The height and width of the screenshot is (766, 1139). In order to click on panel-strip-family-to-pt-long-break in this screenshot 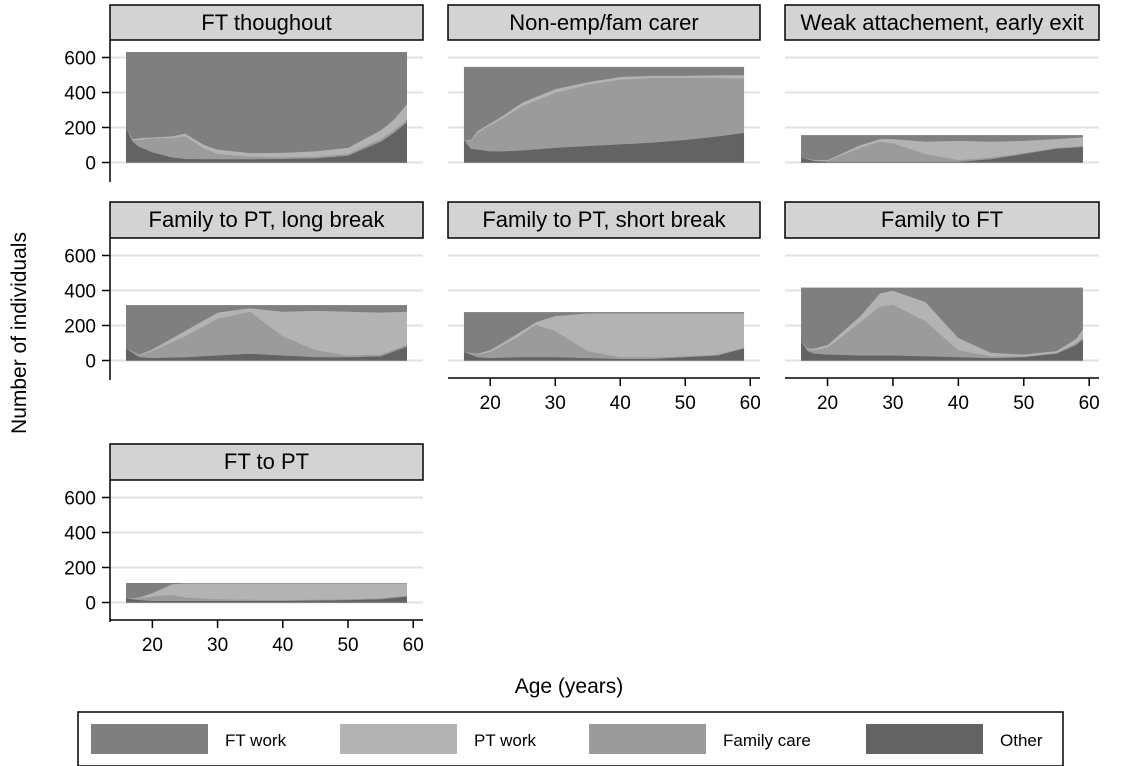, I will do `click(266, 220)`.